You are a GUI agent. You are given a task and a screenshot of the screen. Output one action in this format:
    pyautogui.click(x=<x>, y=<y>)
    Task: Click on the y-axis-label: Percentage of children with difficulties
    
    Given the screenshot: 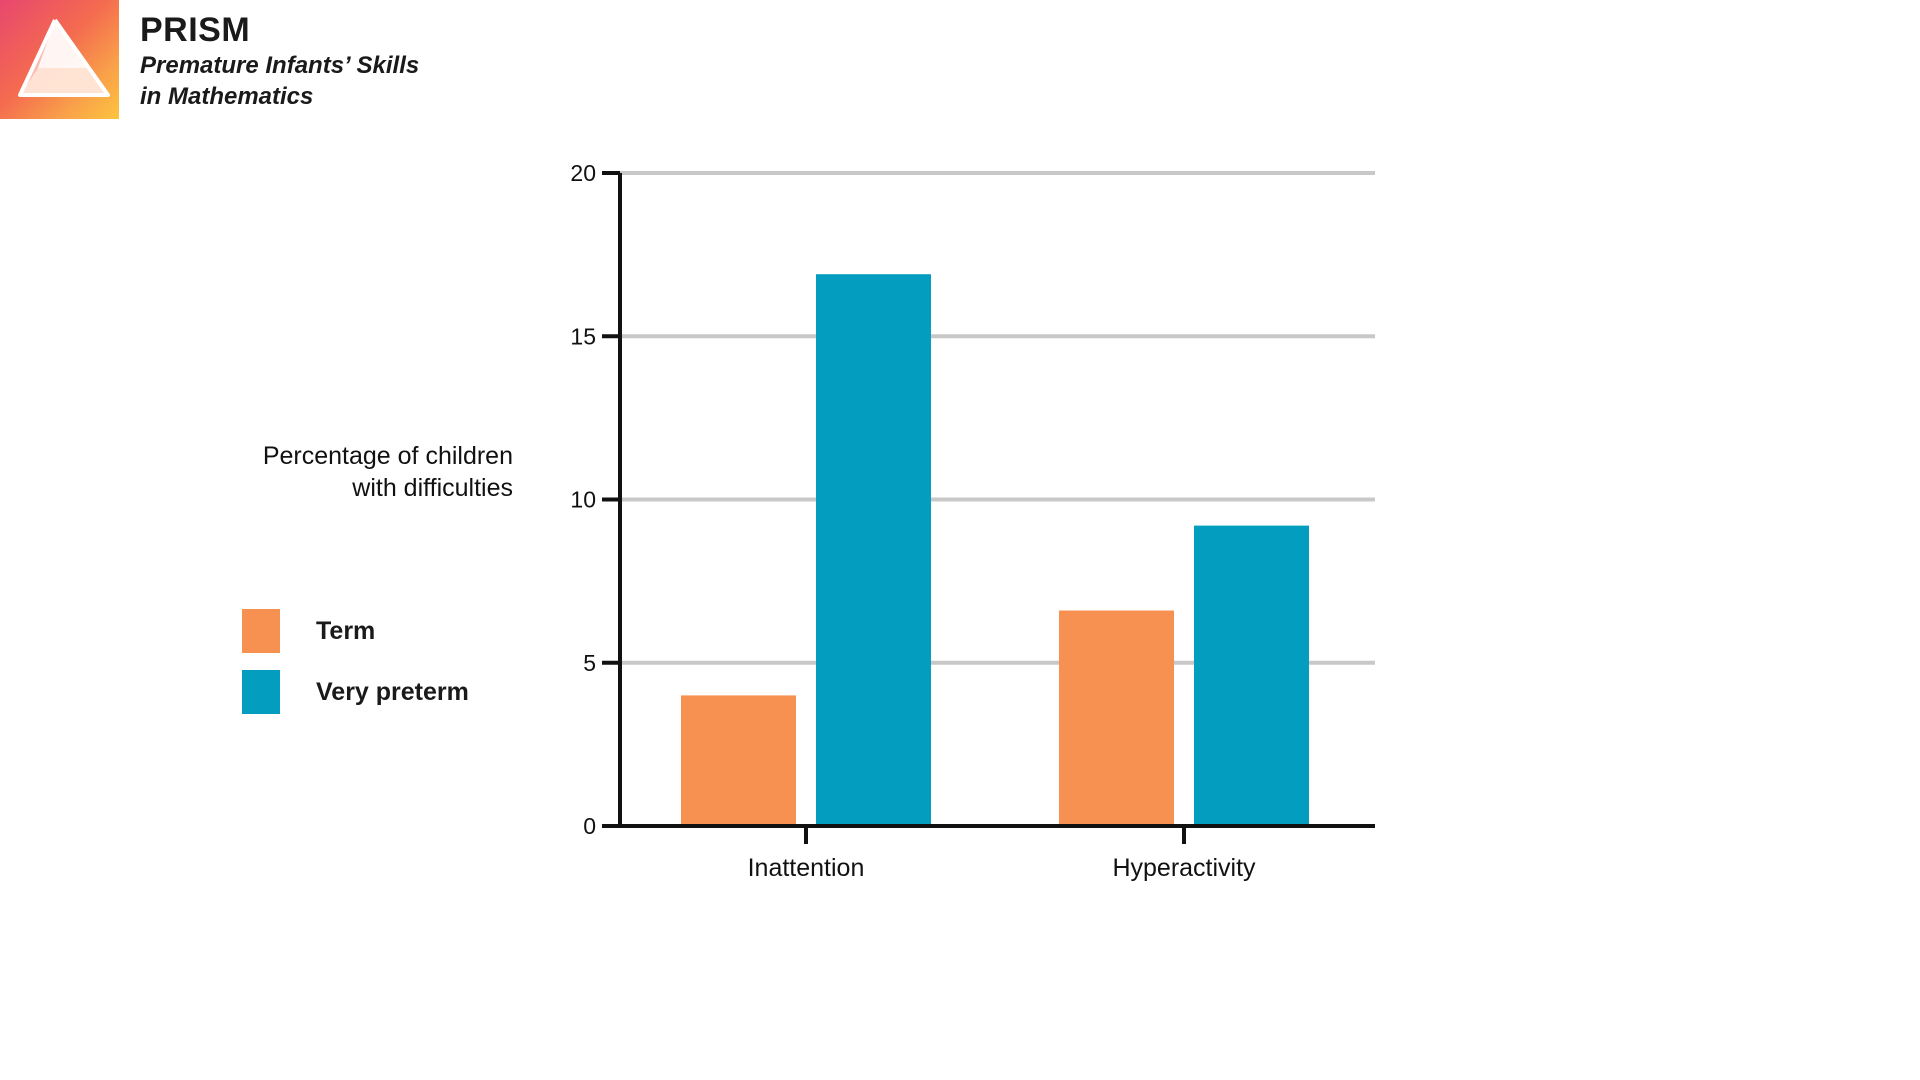 What is the action you would take?
    pyautogui.click(x=356, y=472)
    